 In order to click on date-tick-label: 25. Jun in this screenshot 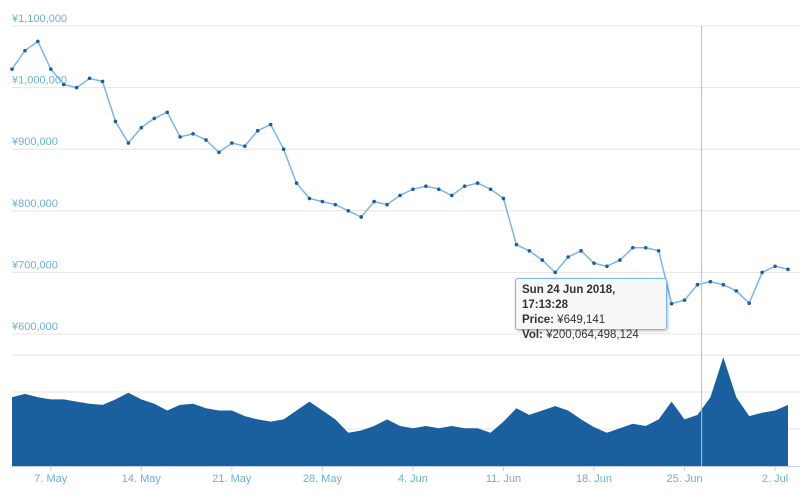, I will do `click(684, 479)`.